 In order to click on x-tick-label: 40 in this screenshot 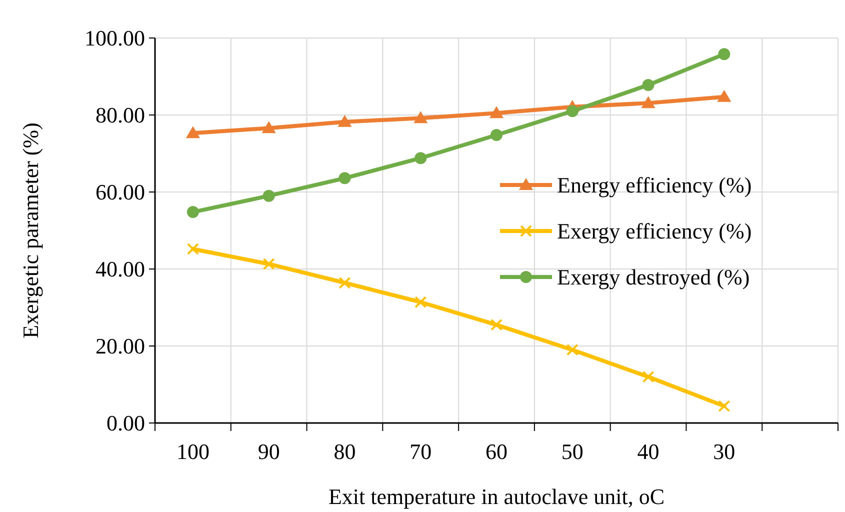, I will do `click(648, 451)`.